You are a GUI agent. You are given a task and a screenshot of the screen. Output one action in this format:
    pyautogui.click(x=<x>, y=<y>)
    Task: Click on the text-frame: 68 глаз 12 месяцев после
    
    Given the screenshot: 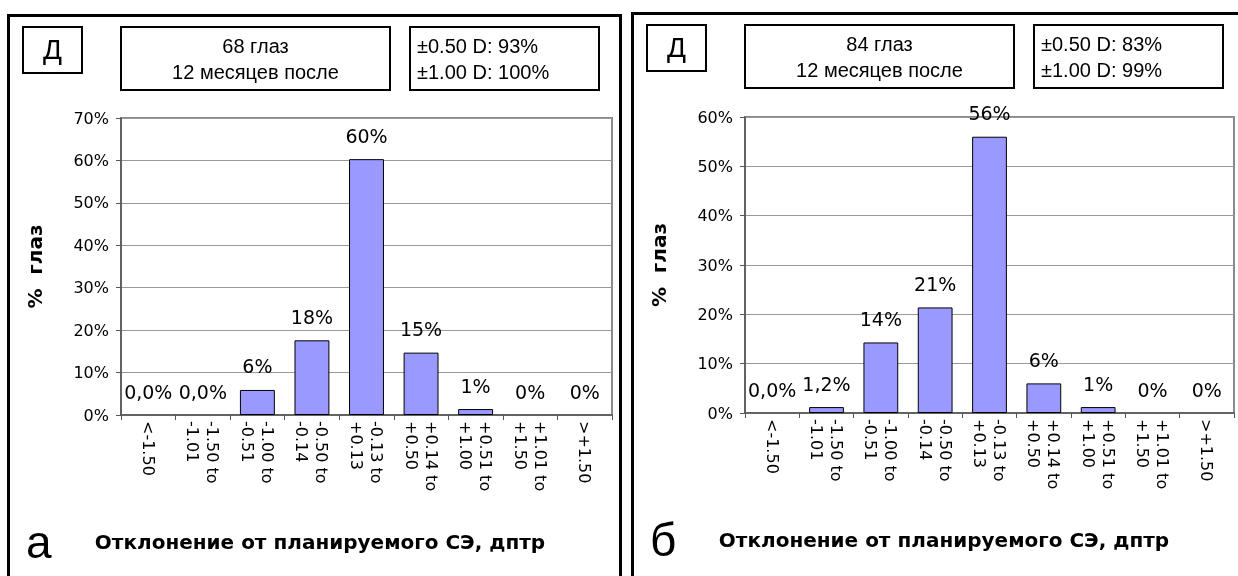 What is the action you would take?
    pyautogui.click(x=255, y=58)
    